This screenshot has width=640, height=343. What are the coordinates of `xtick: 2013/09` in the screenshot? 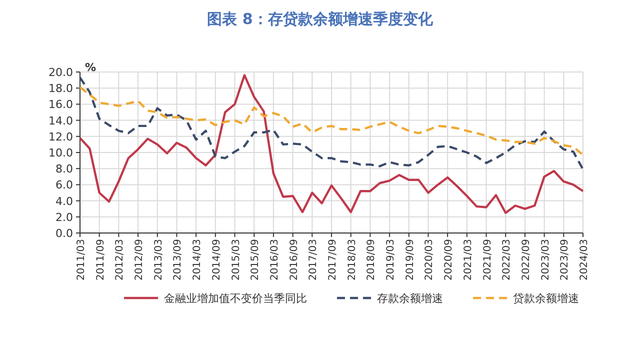 It's located at (178, 260).